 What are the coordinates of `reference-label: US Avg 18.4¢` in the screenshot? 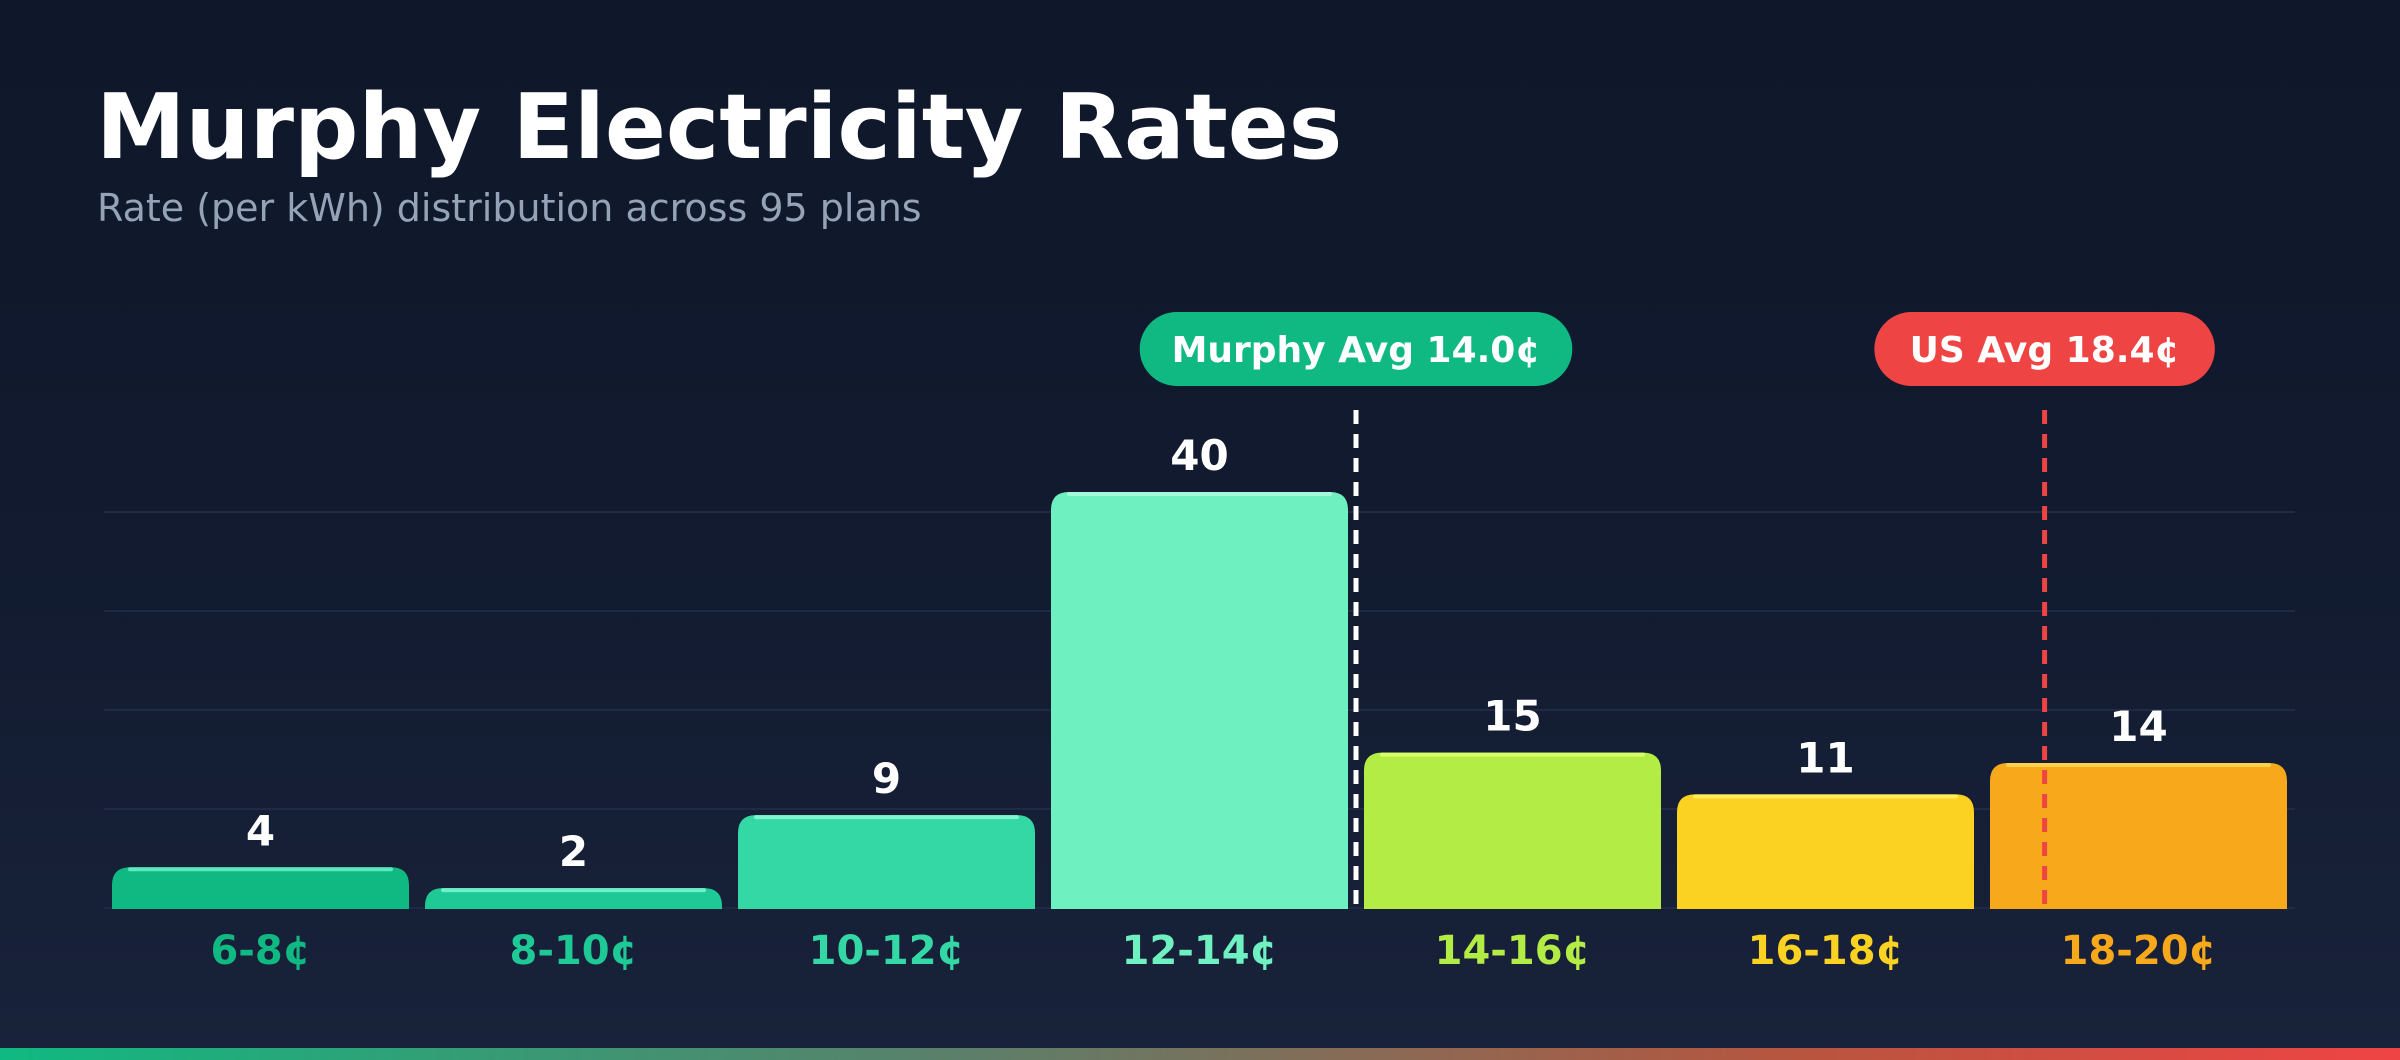 It's located at (2045, 350).